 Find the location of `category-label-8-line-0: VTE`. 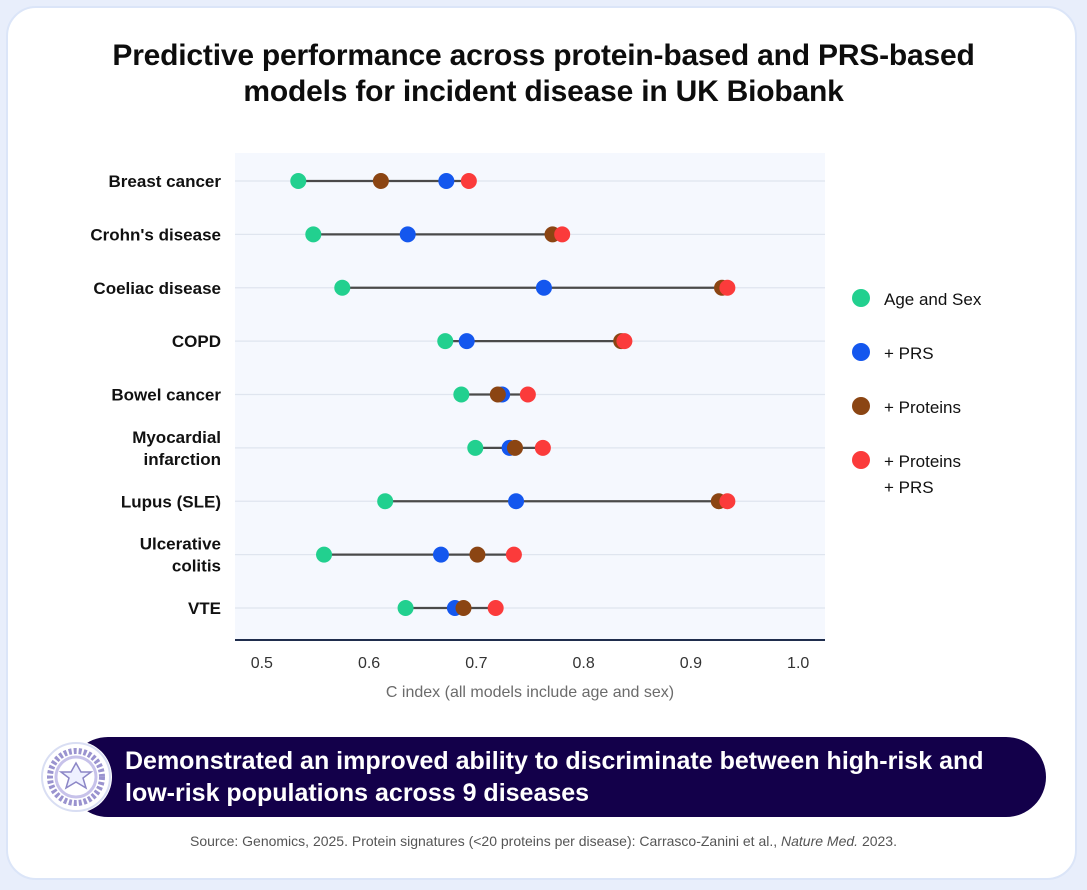

category-label-8-line-0: VTE is located at coordinates (204, 608).